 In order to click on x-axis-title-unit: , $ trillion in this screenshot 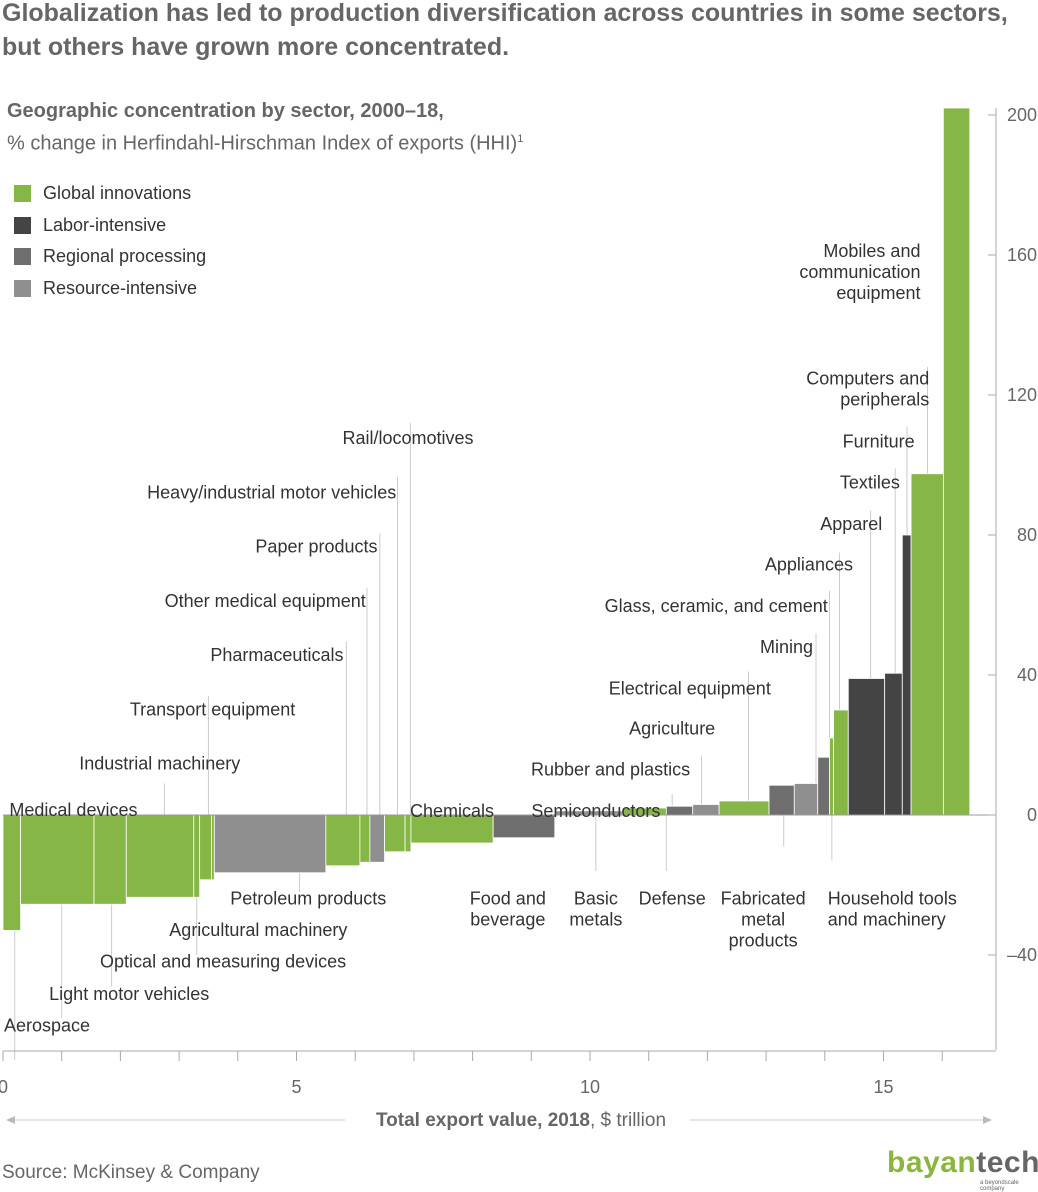, I will do `click(628, 1120)`.